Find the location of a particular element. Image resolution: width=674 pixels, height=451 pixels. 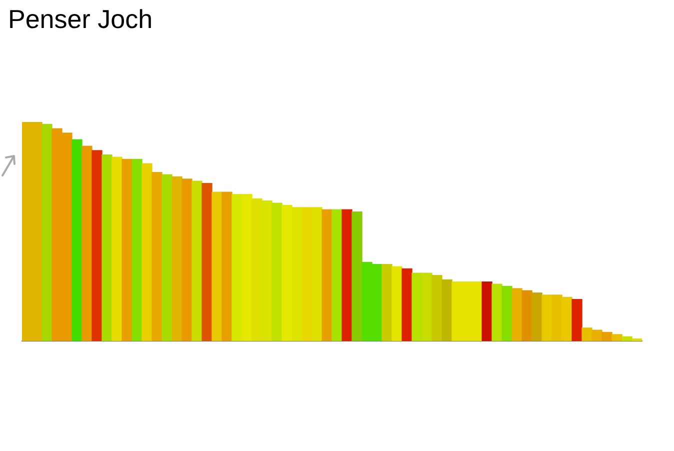

chart-title: Penser Joch is located at coordinates (80, 19).